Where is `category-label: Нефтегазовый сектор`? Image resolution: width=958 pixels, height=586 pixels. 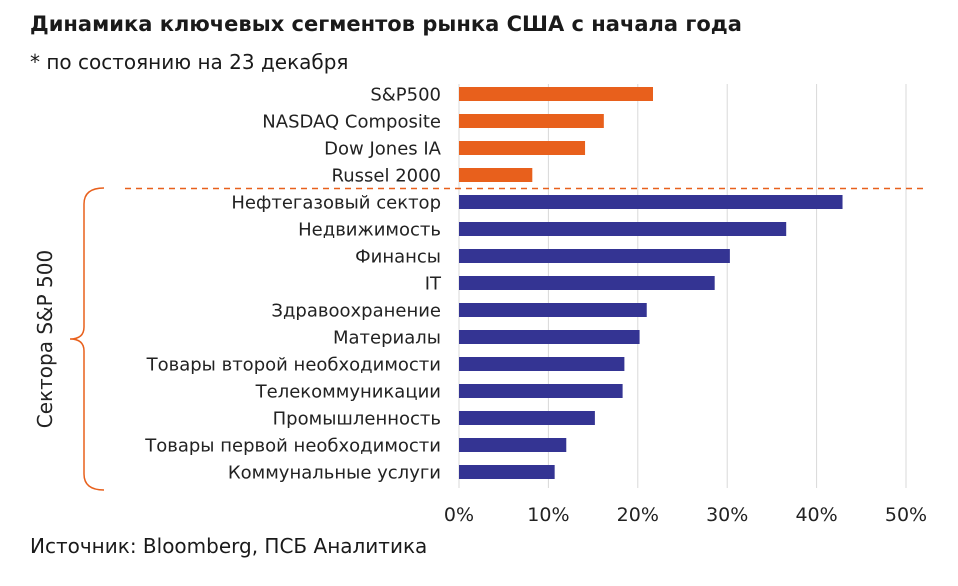 category-label: Нефтегазовый сектор is located at coordinates (336, 203).